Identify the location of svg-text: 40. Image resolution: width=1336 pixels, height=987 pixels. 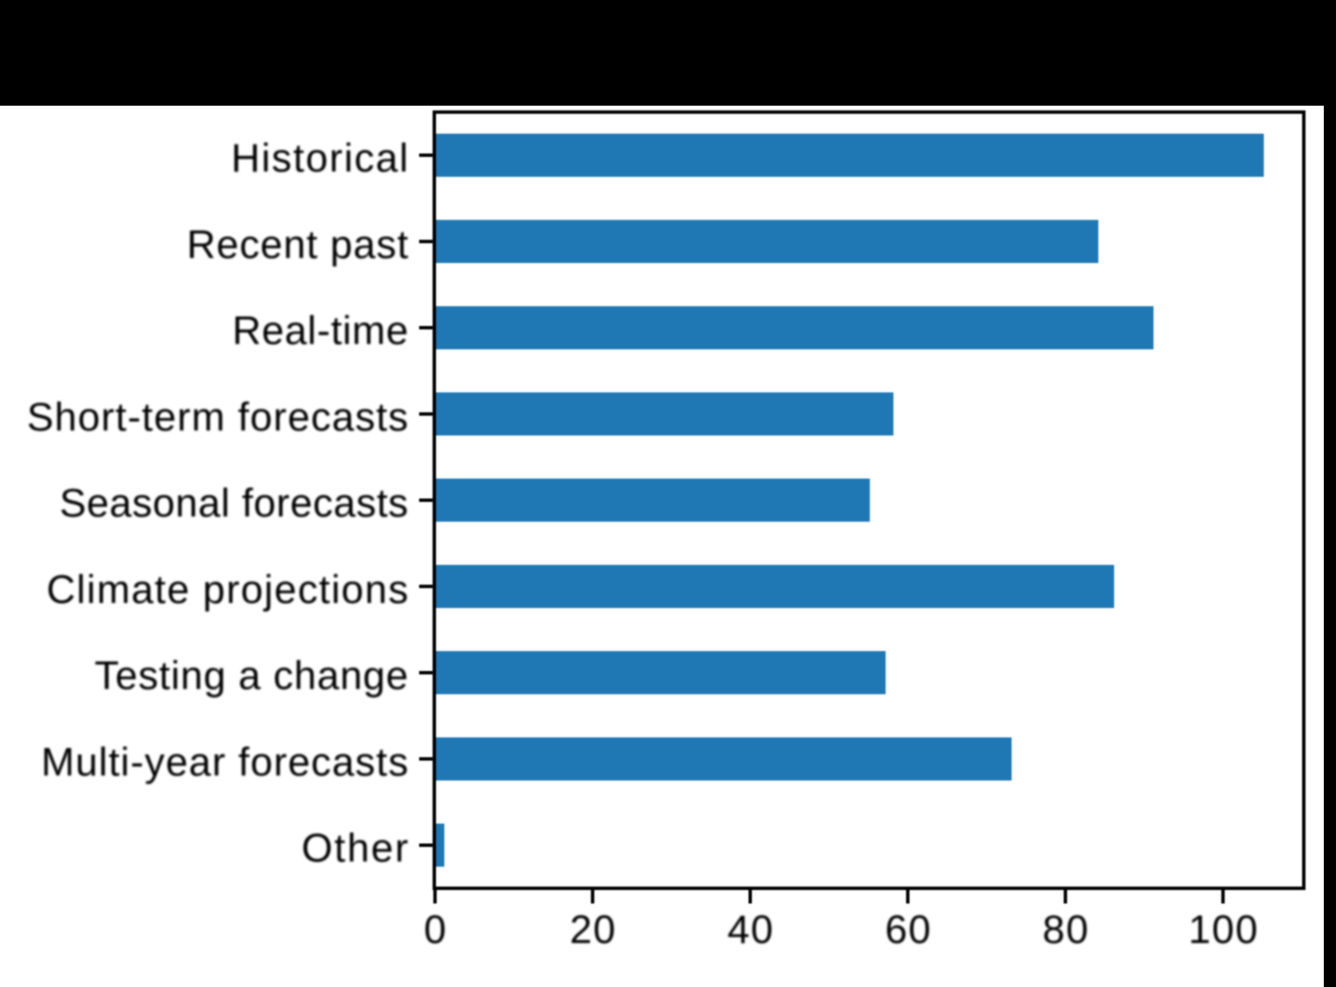
(750, 930).